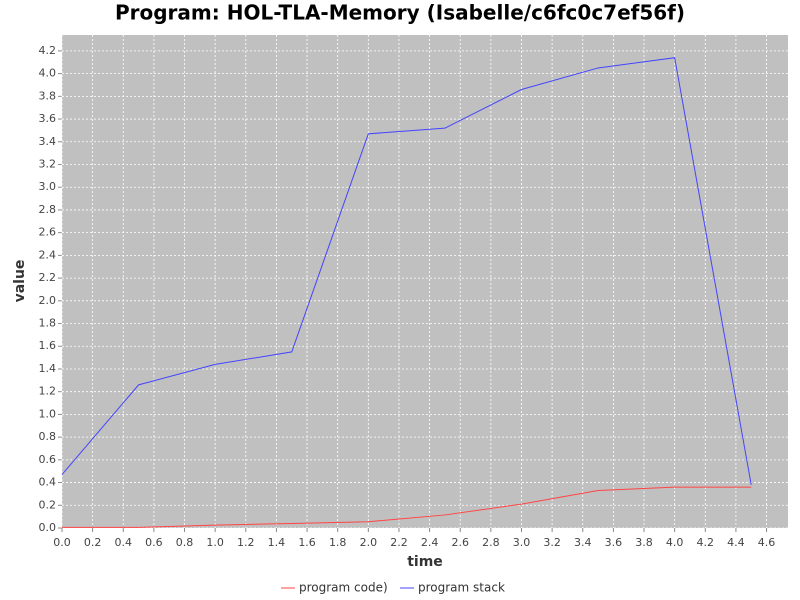 Image resolution: width=800 pixels, height=600 pixels. What do you see at coordinates (48, 459) in the screenshot?
I see `y-tick-label: 0.6` at bounding box center [48, 459].